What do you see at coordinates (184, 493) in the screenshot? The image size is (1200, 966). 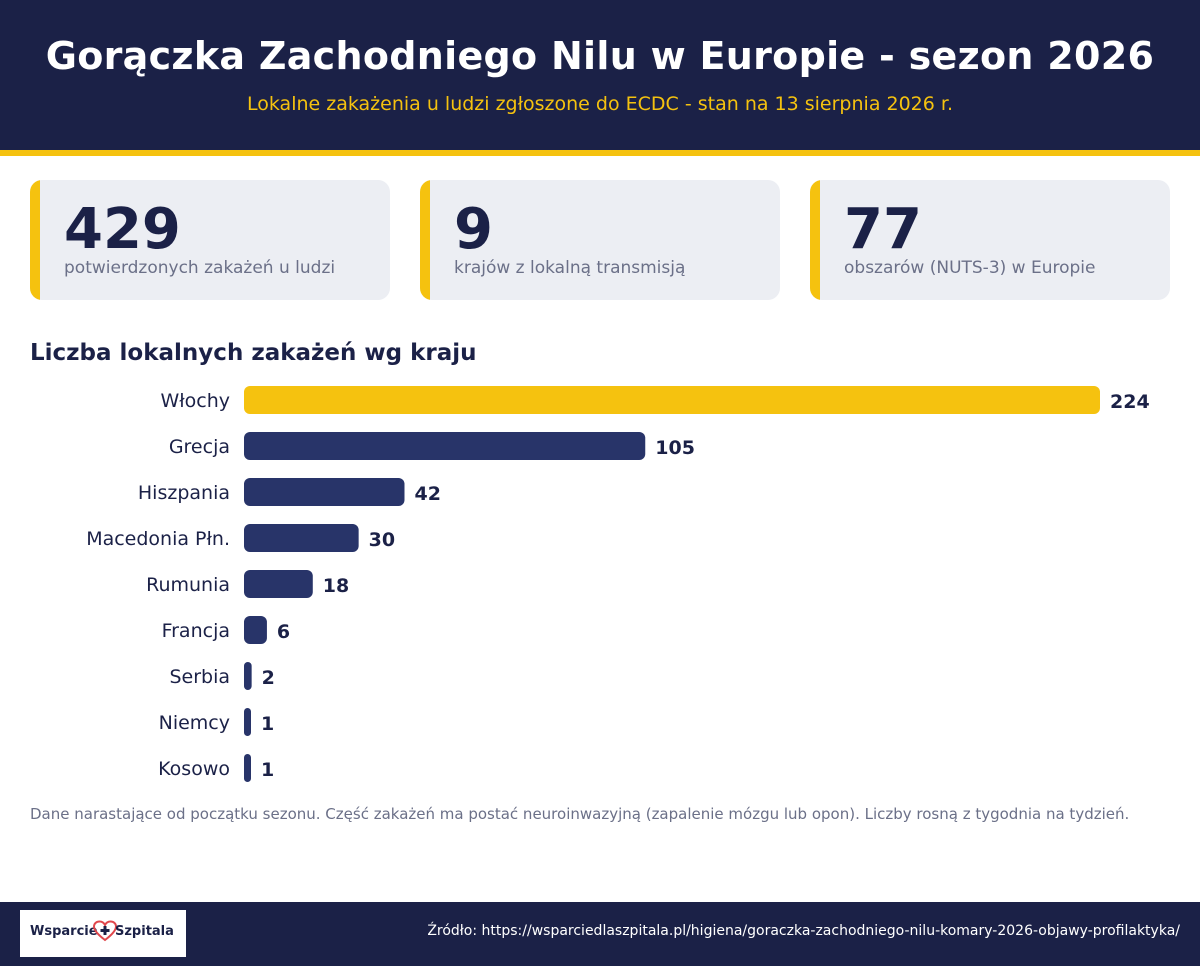 I see `category-label: Hiszpania` at bounding box center [184, 493].